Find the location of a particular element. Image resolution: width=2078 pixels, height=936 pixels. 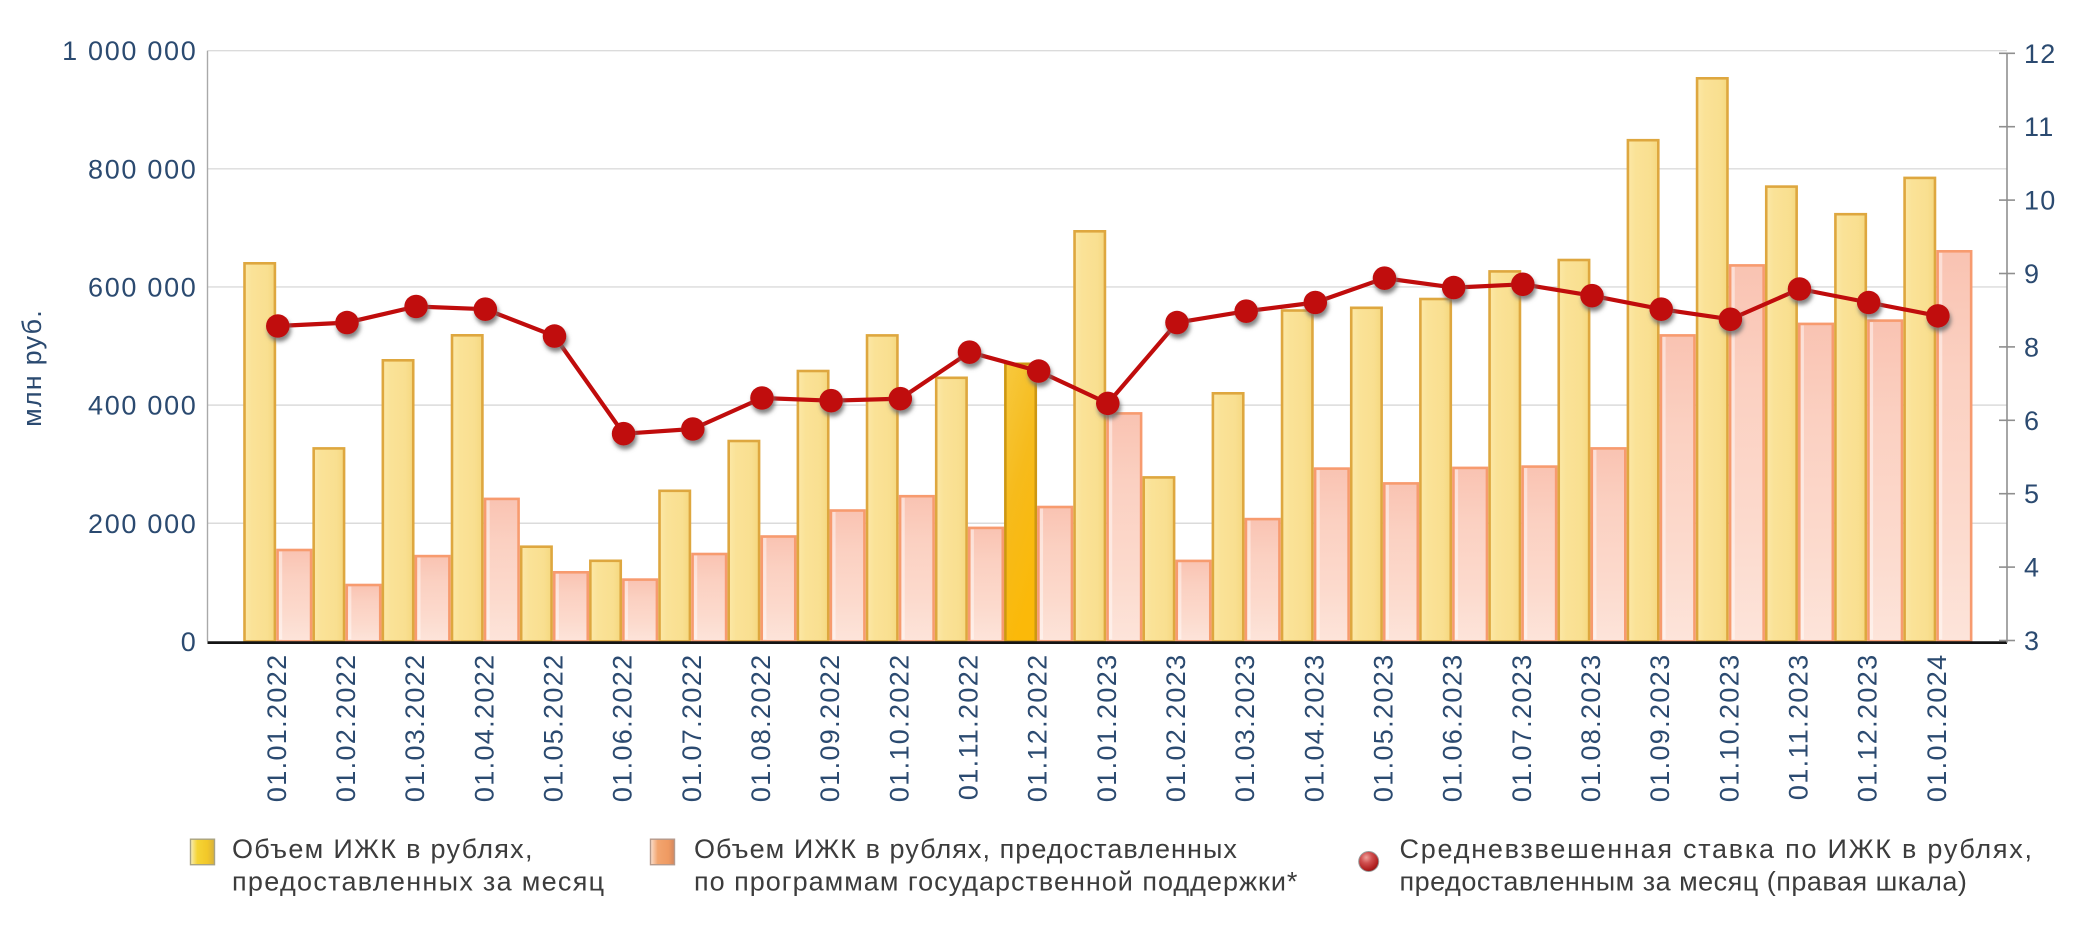

svg-text: 4 is located at coordinates (2032, 568).